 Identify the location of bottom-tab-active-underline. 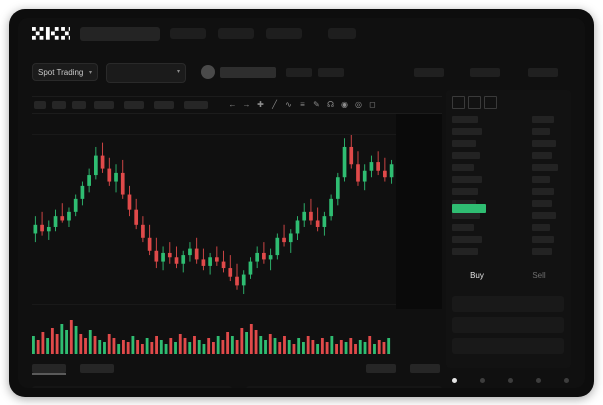
(49, 374).